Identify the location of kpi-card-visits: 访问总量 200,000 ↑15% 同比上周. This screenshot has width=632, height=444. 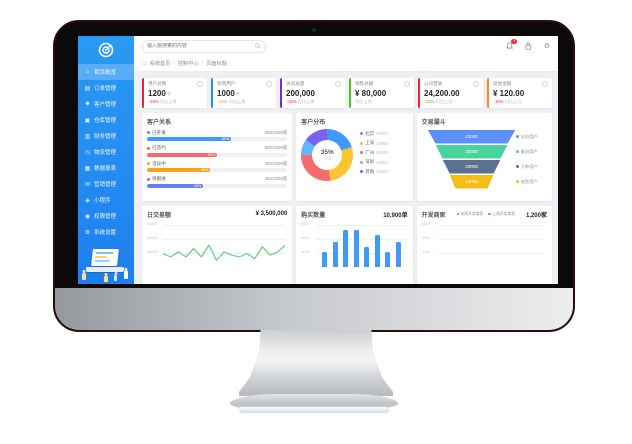
(312, 93).